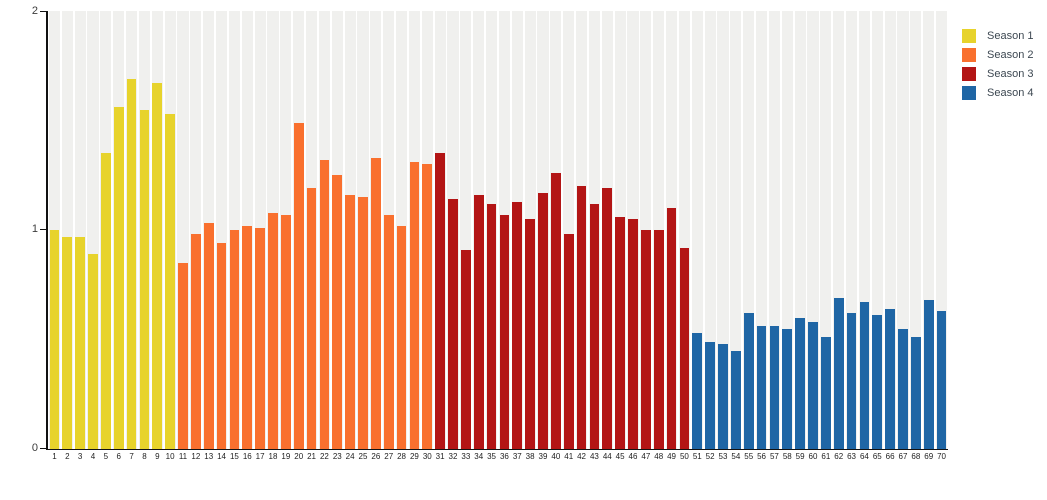 This screenshot has width=1047, height=500. Describe the element at coordinates (813, 456) in the screenshot. I see `x-axis-label: 60` at that location.